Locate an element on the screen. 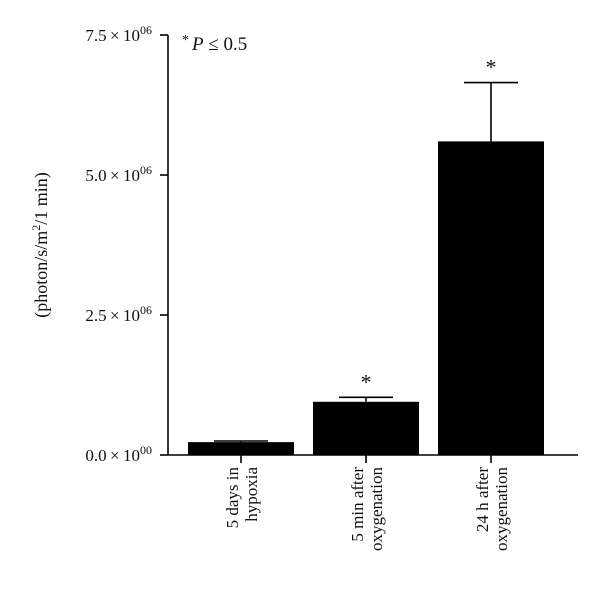 The width and height of the screenshot is (600, 597). x-tick-label-2: 5 min afteroxygenation is located at coordinates (367, 509).